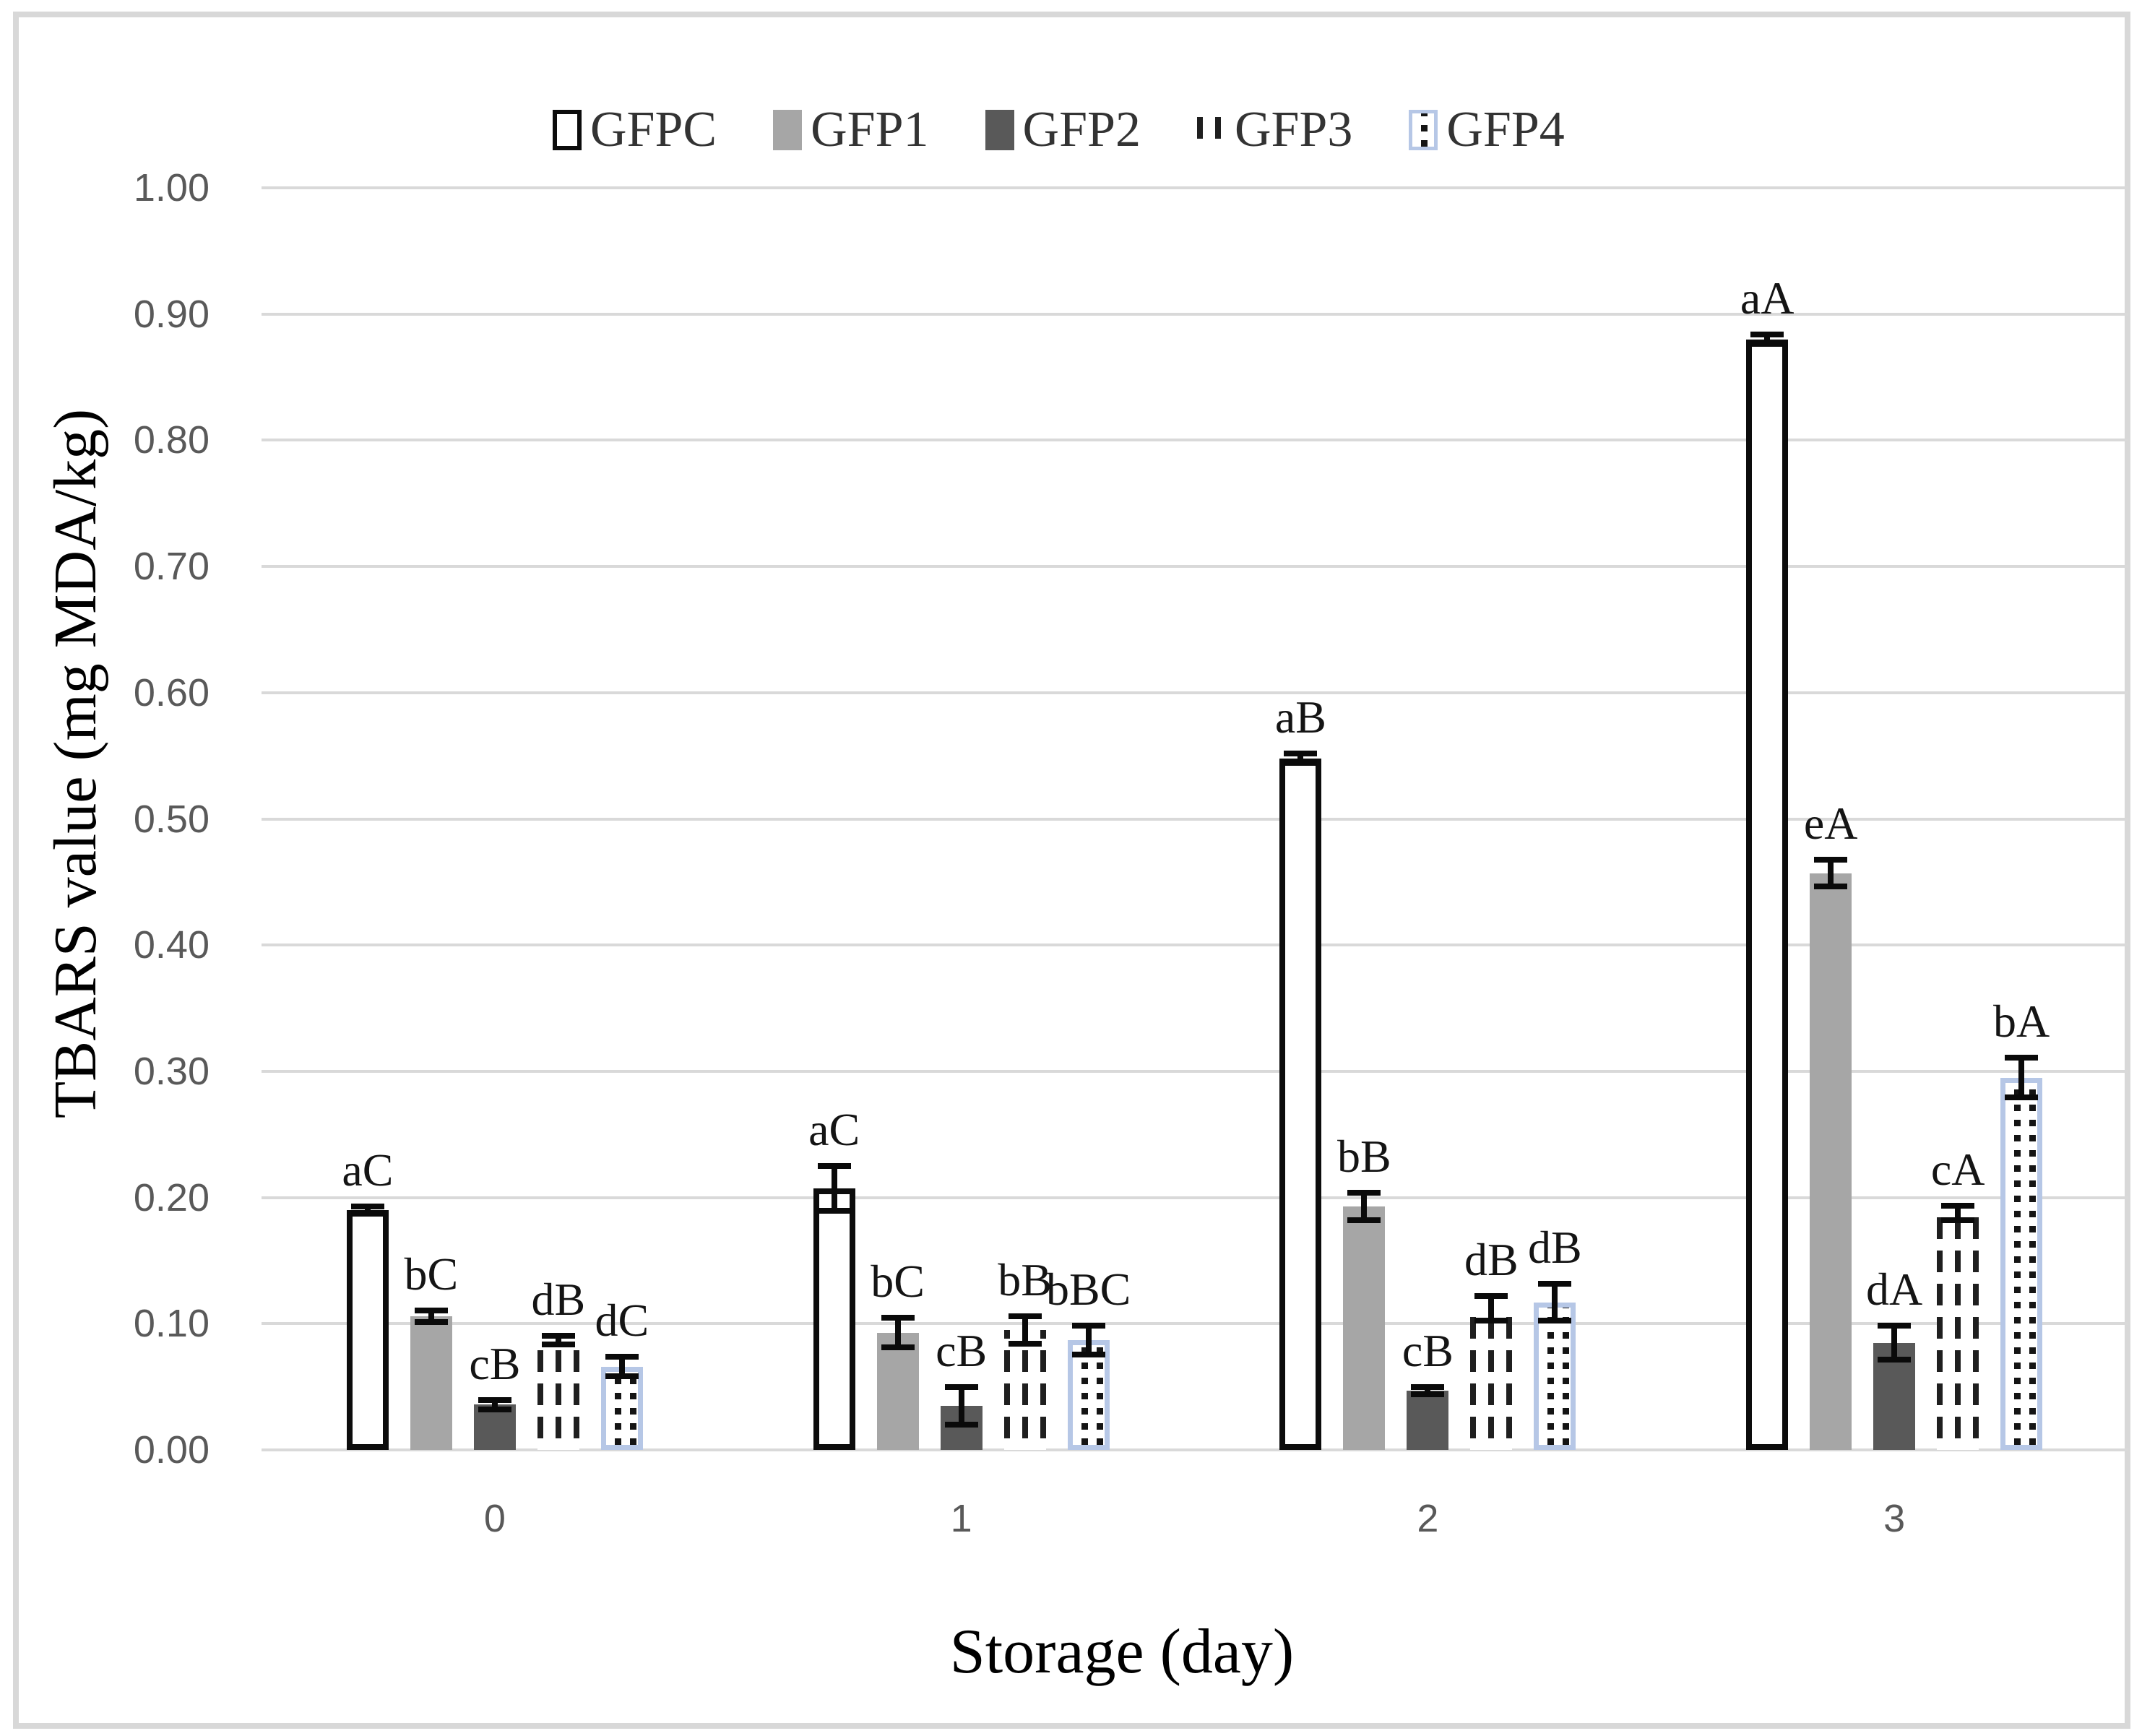 The image size is (2142, 1736). I want to click on y-tick-label: 1.00, so click(171, 188).